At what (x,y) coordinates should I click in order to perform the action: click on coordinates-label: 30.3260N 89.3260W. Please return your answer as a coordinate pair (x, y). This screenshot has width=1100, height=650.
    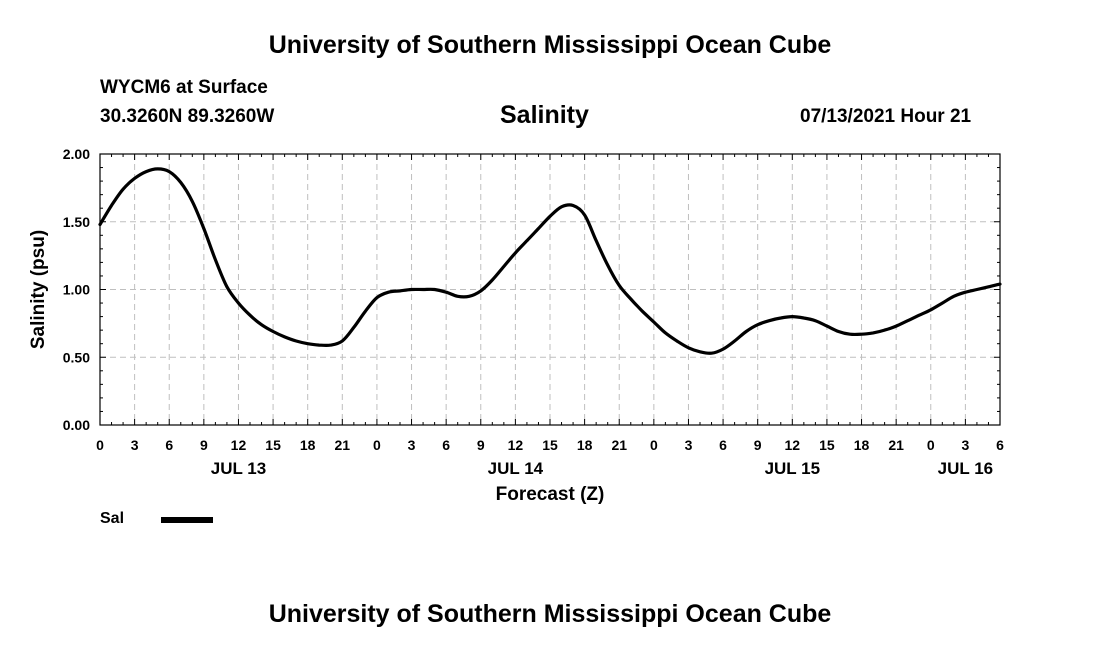
    Looking at the image, I should click on (187, 116).